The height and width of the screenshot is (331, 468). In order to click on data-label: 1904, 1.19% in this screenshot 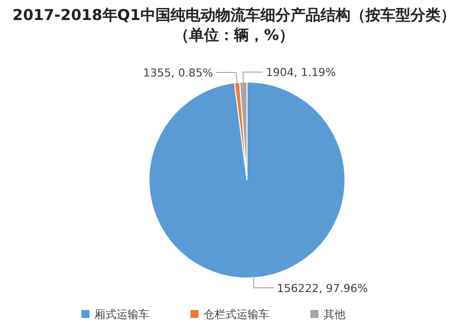, I will do `click(301, 73)`.